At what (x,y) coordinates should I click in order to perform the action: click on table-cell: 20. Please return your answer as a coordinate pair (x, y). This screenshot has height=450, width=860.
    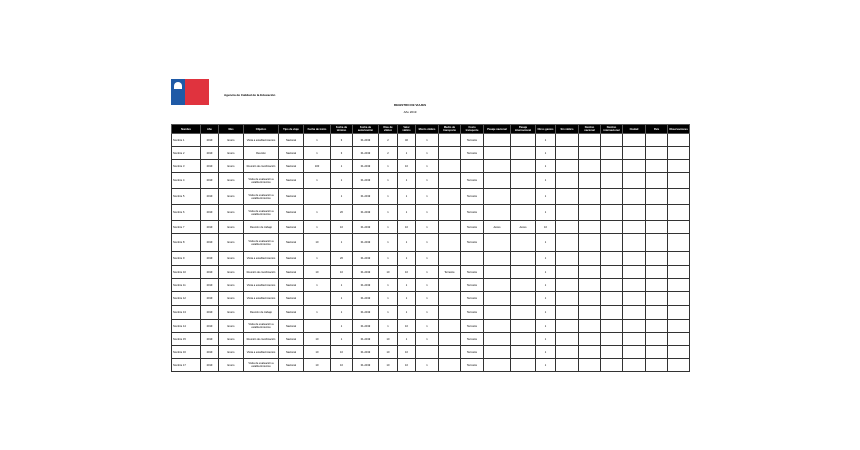
    Looking at the image, I should click on (341, 212).